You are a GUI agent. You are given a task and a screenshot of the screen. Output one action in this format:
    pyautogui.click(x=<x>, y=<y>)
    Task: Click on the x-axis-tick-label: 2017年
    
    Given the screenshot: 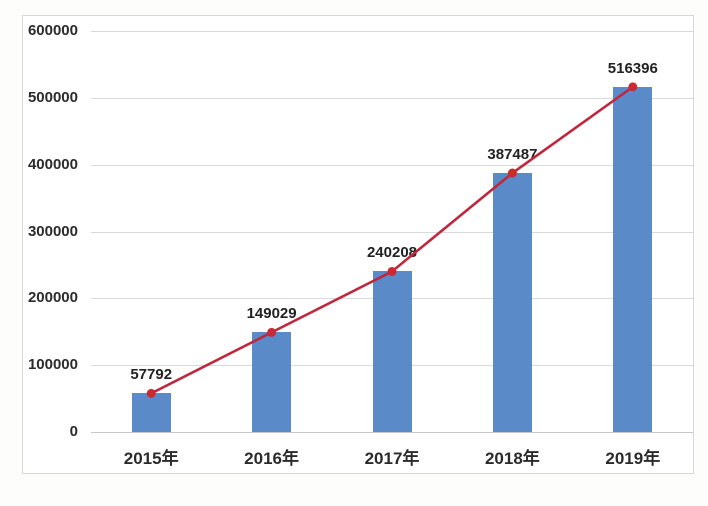 What is the action you would take?
    pyautogui.click(x=392, y=458)
    